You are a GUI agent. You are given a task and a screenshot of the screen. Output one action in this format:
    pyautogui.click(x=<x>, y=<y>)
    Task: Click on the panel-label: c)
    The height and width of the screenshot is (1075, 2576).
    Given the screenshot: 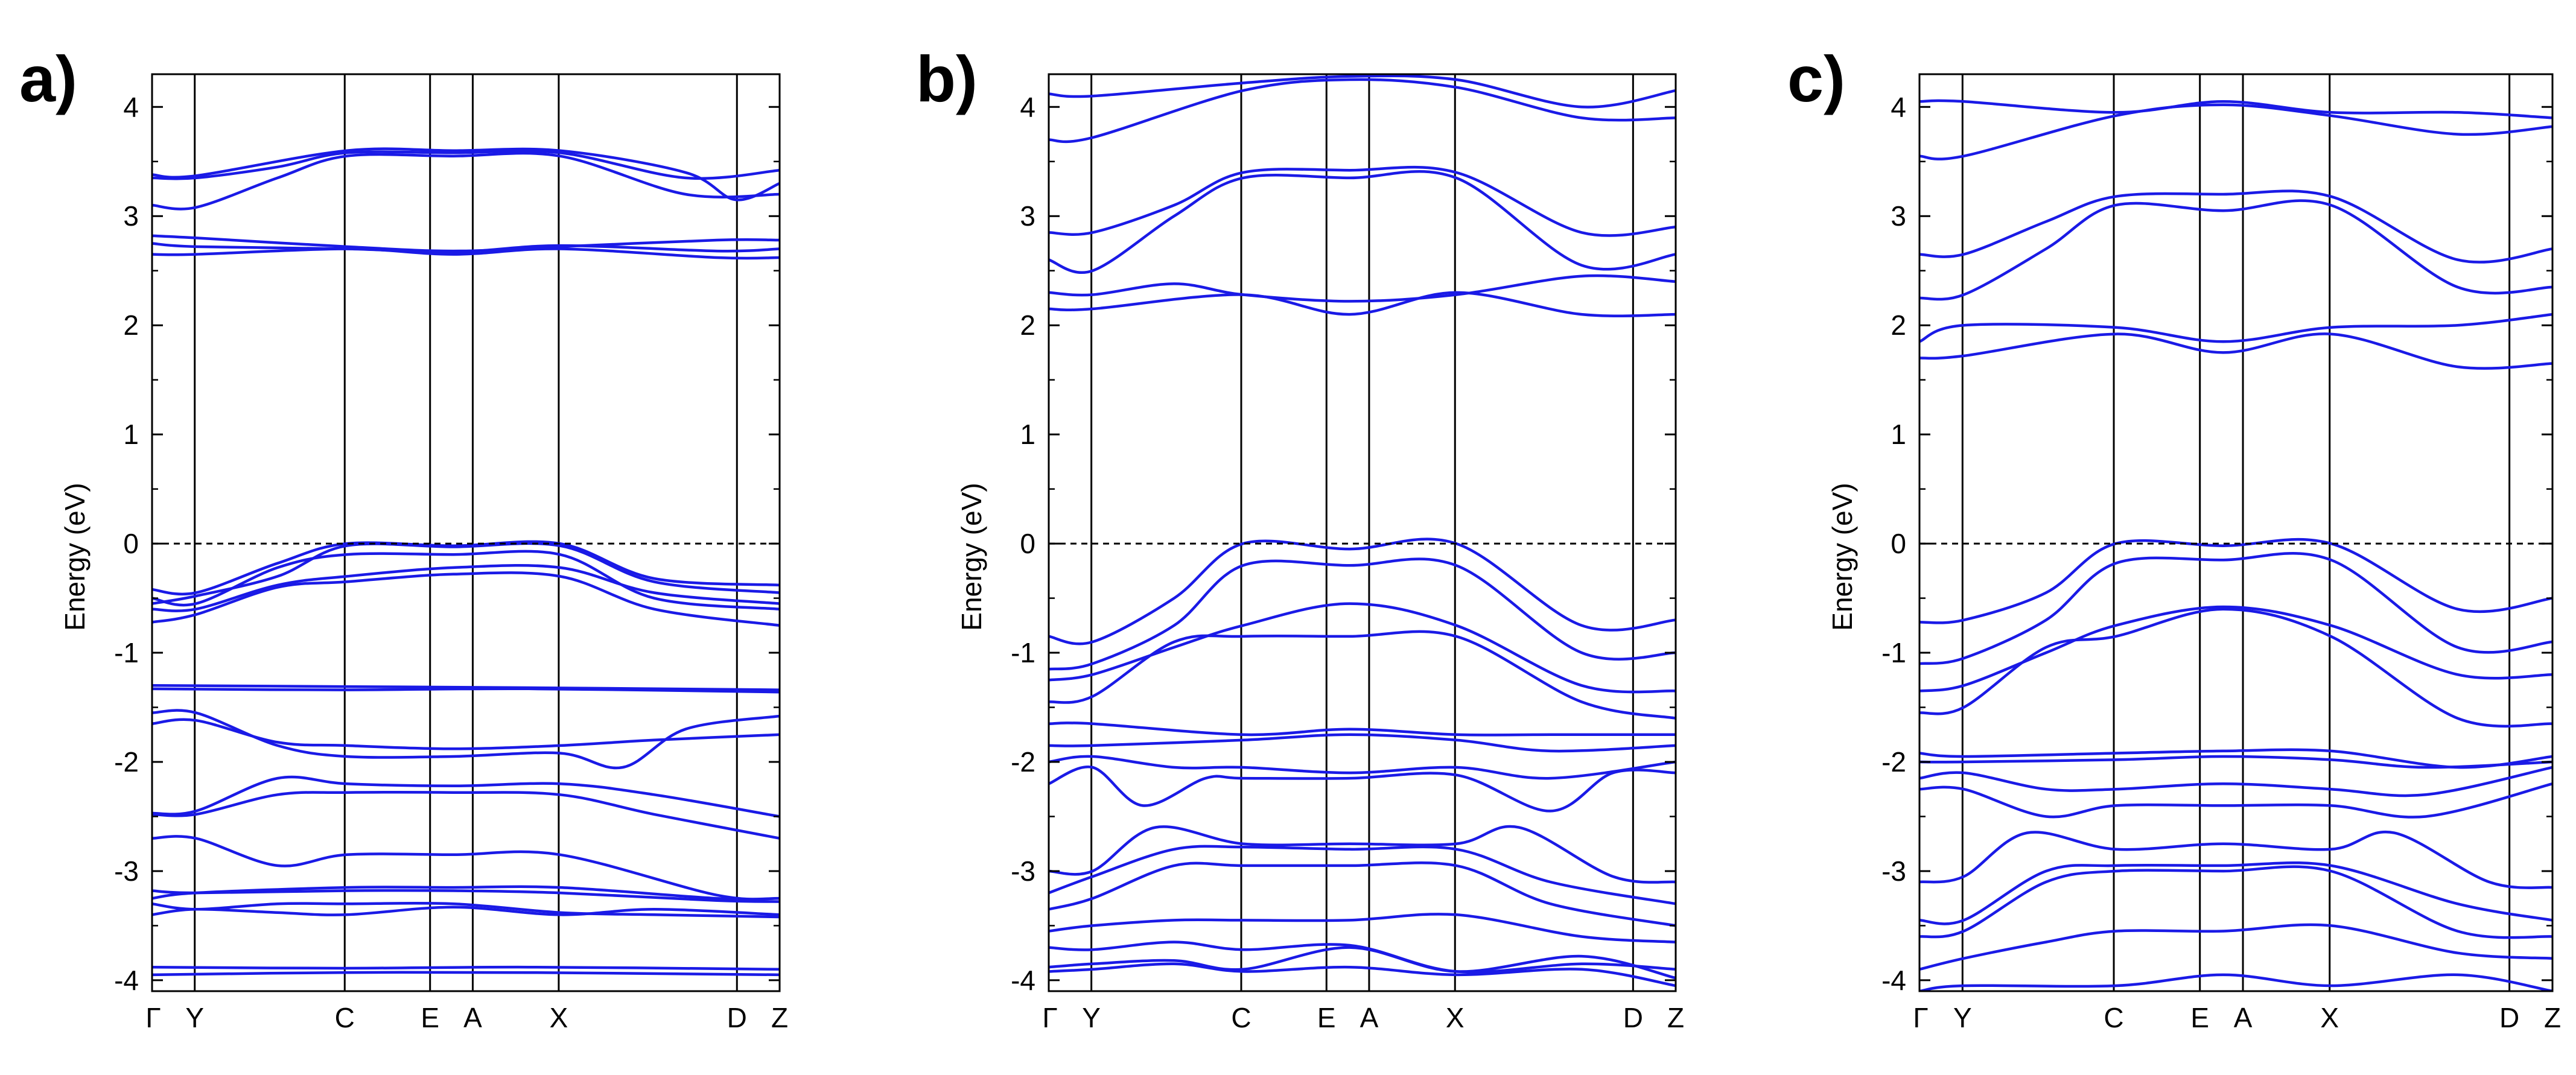 What is the action you would take?
    pyautogui.click(x=1816, y=78)
    